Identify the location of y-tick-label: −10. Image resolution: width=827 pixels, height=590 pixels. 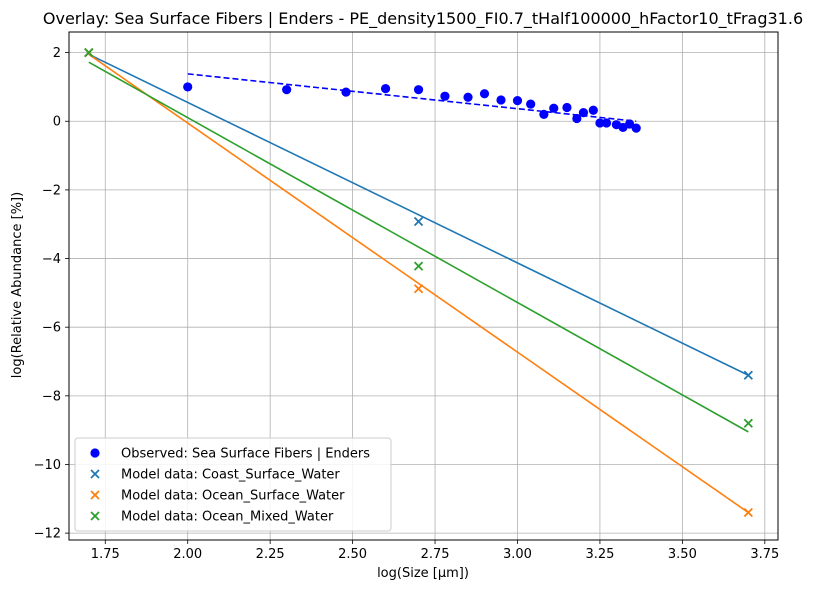
(47, 465).